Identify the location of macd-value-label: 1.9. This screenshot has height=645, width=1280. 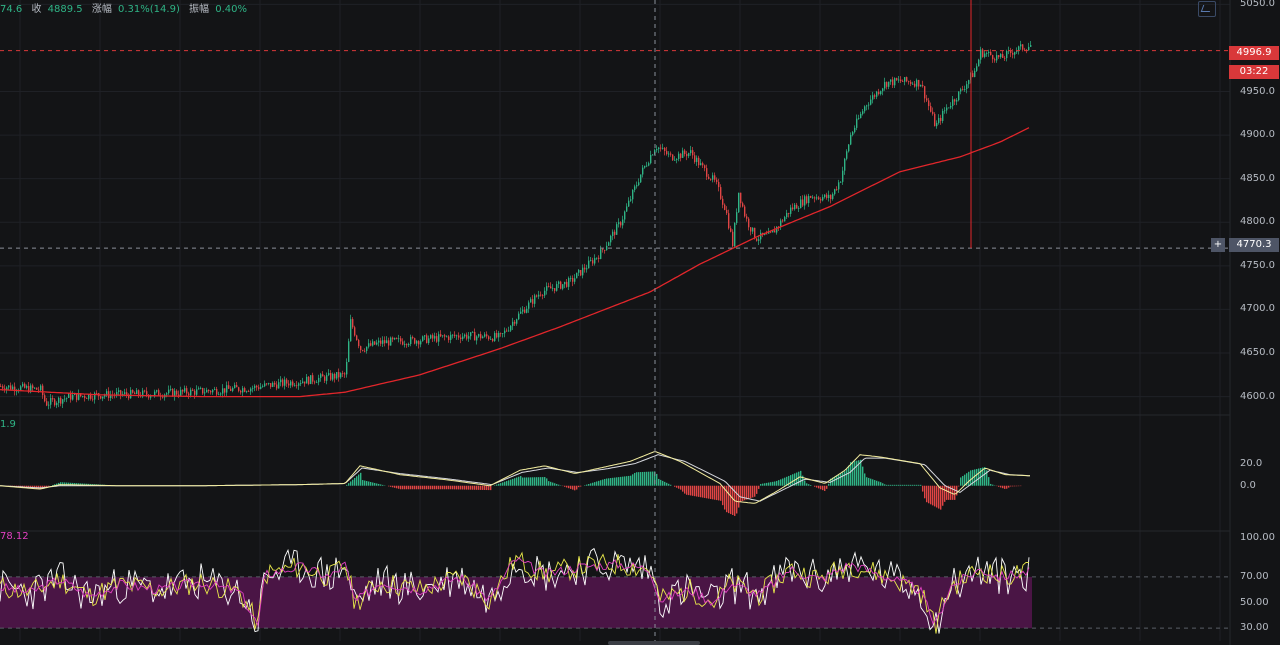
(8, 424).